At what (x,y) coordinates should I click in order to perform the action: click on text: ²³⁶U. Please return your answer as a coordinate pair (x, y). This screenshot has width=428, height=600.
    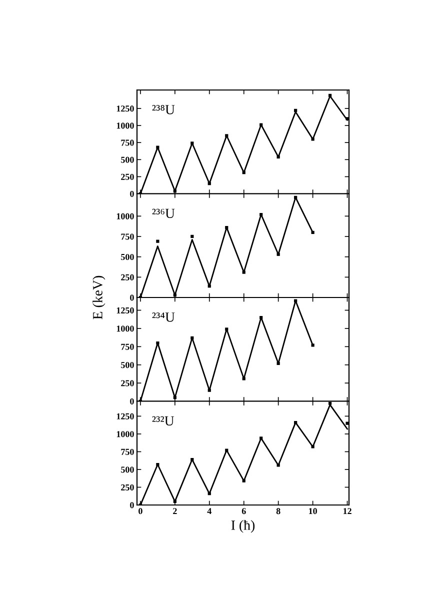
    Looking at the image, I should click on (163, 213).